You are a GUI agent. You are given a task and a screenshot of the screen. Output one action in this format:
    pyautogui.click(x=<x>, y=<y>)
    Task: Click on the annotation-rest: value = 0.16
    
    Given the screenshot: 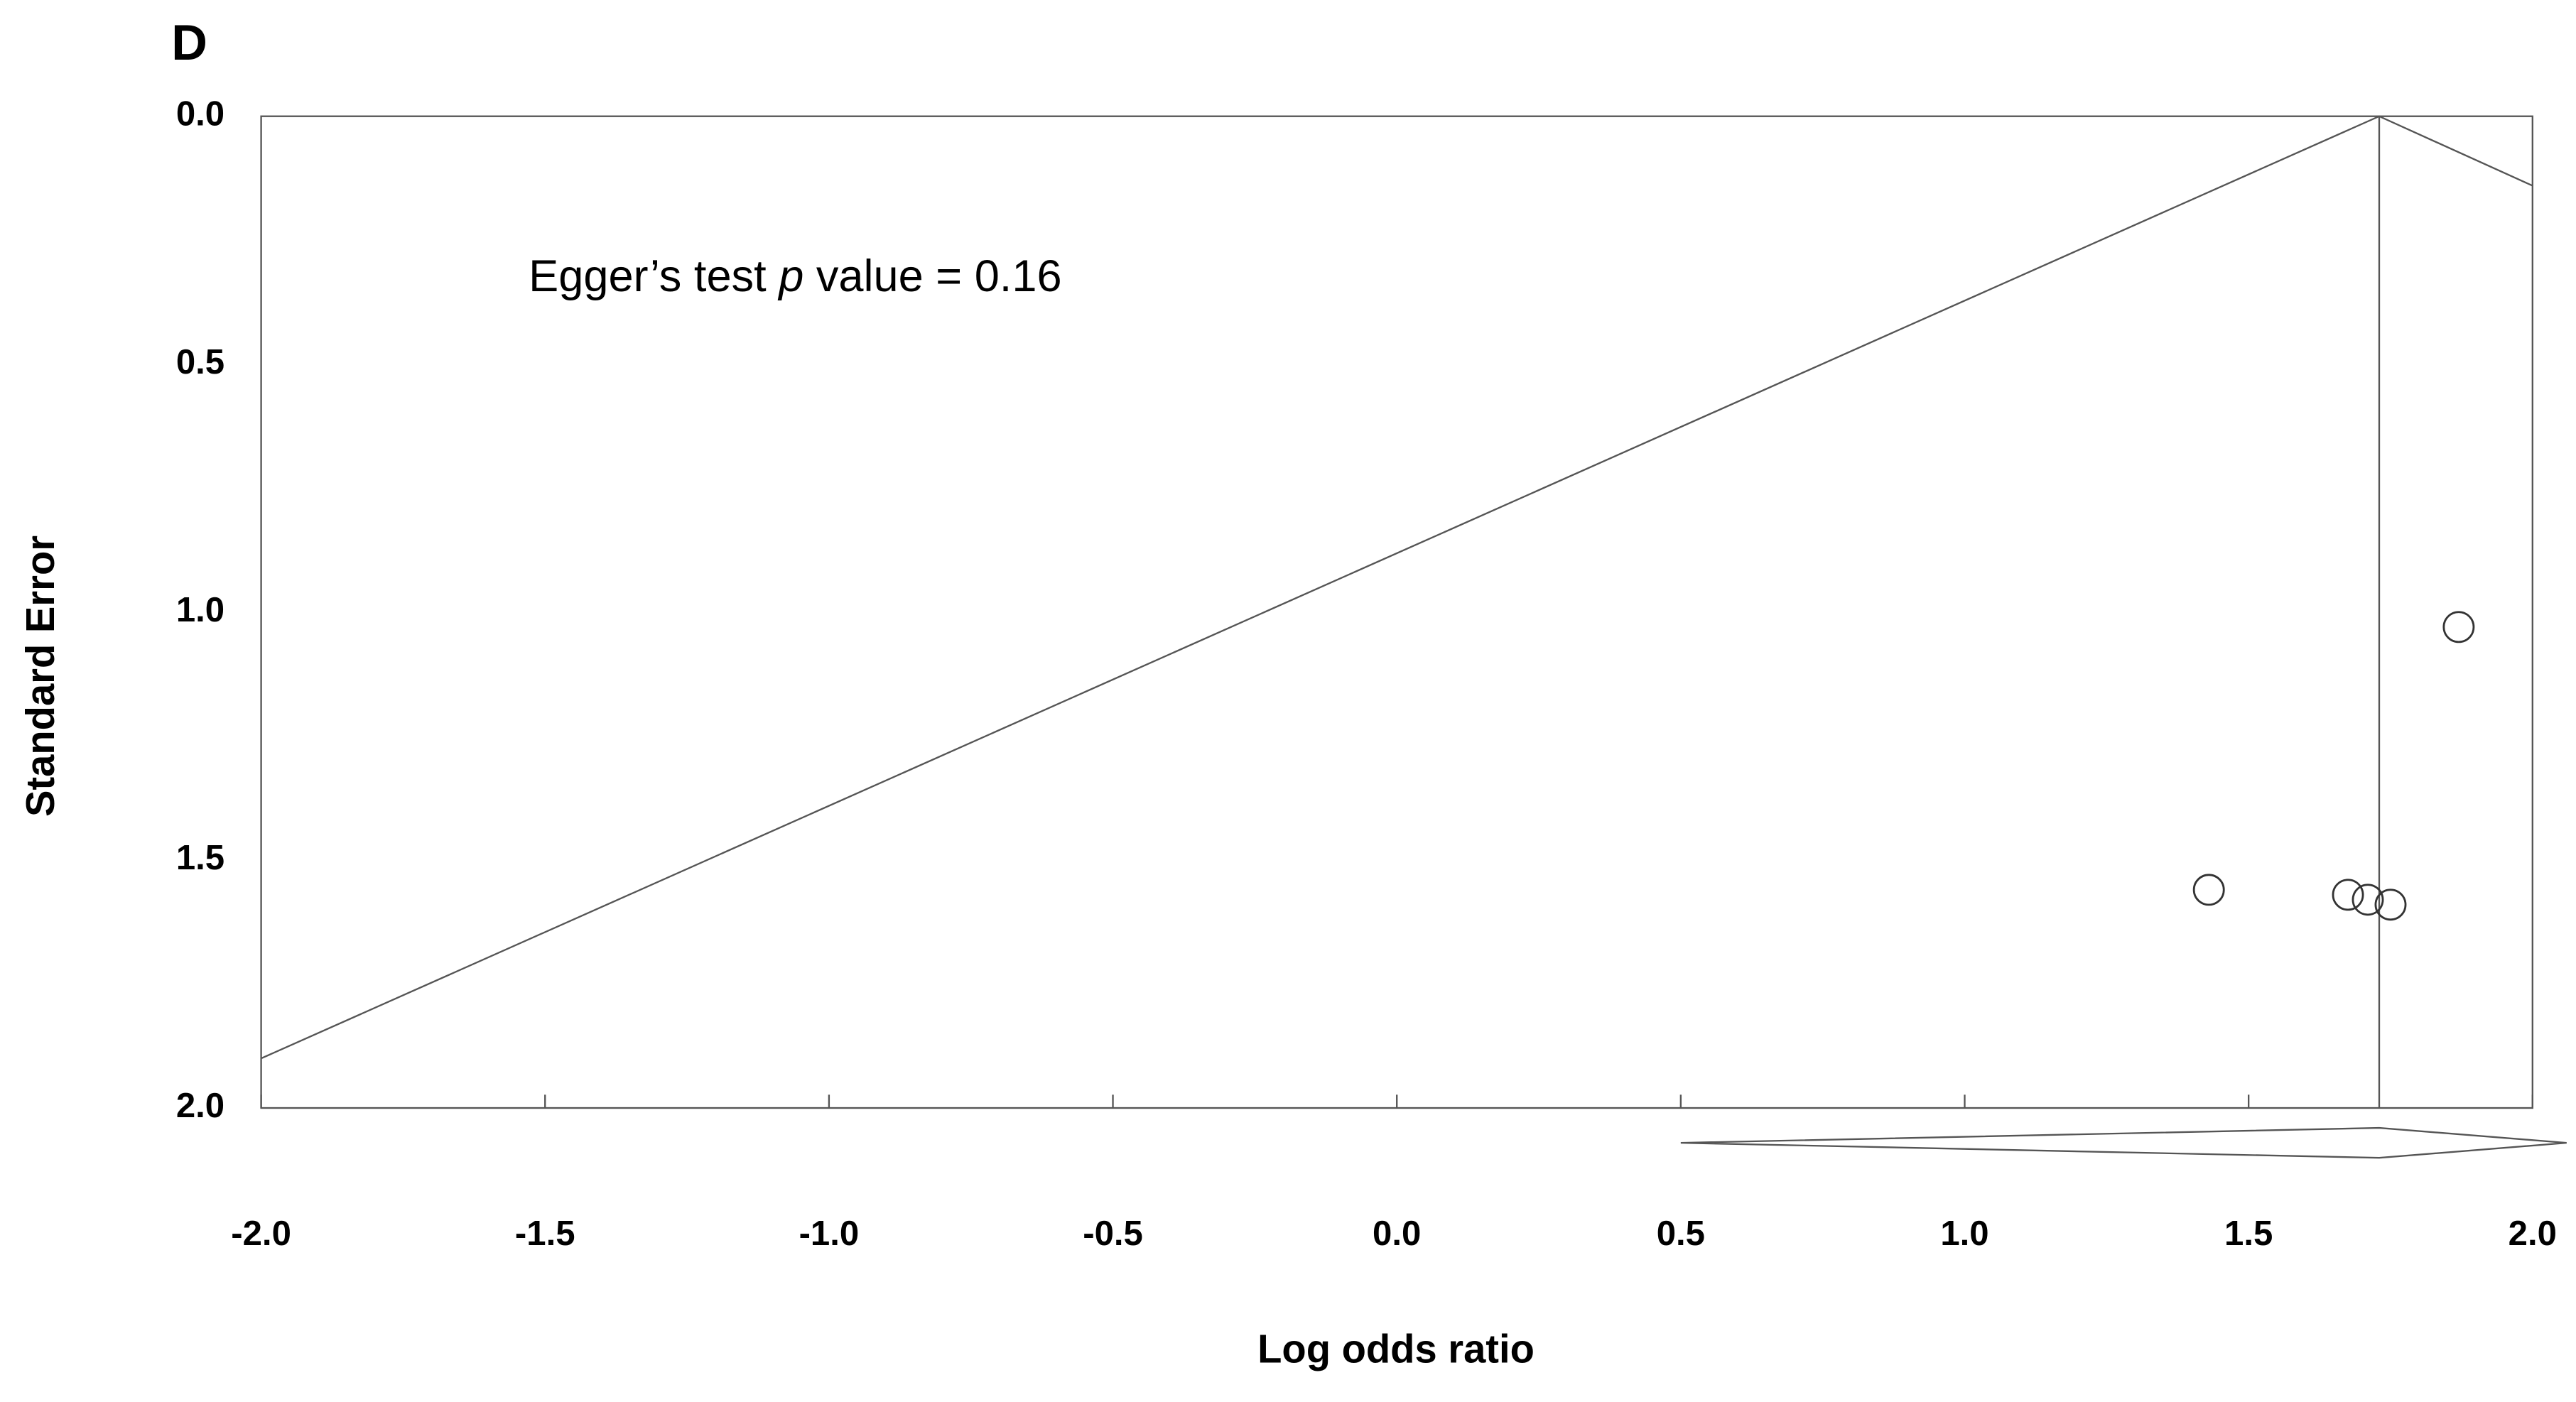 What is the action you would take?
    pyautogui.click(x=932, y=276)
    